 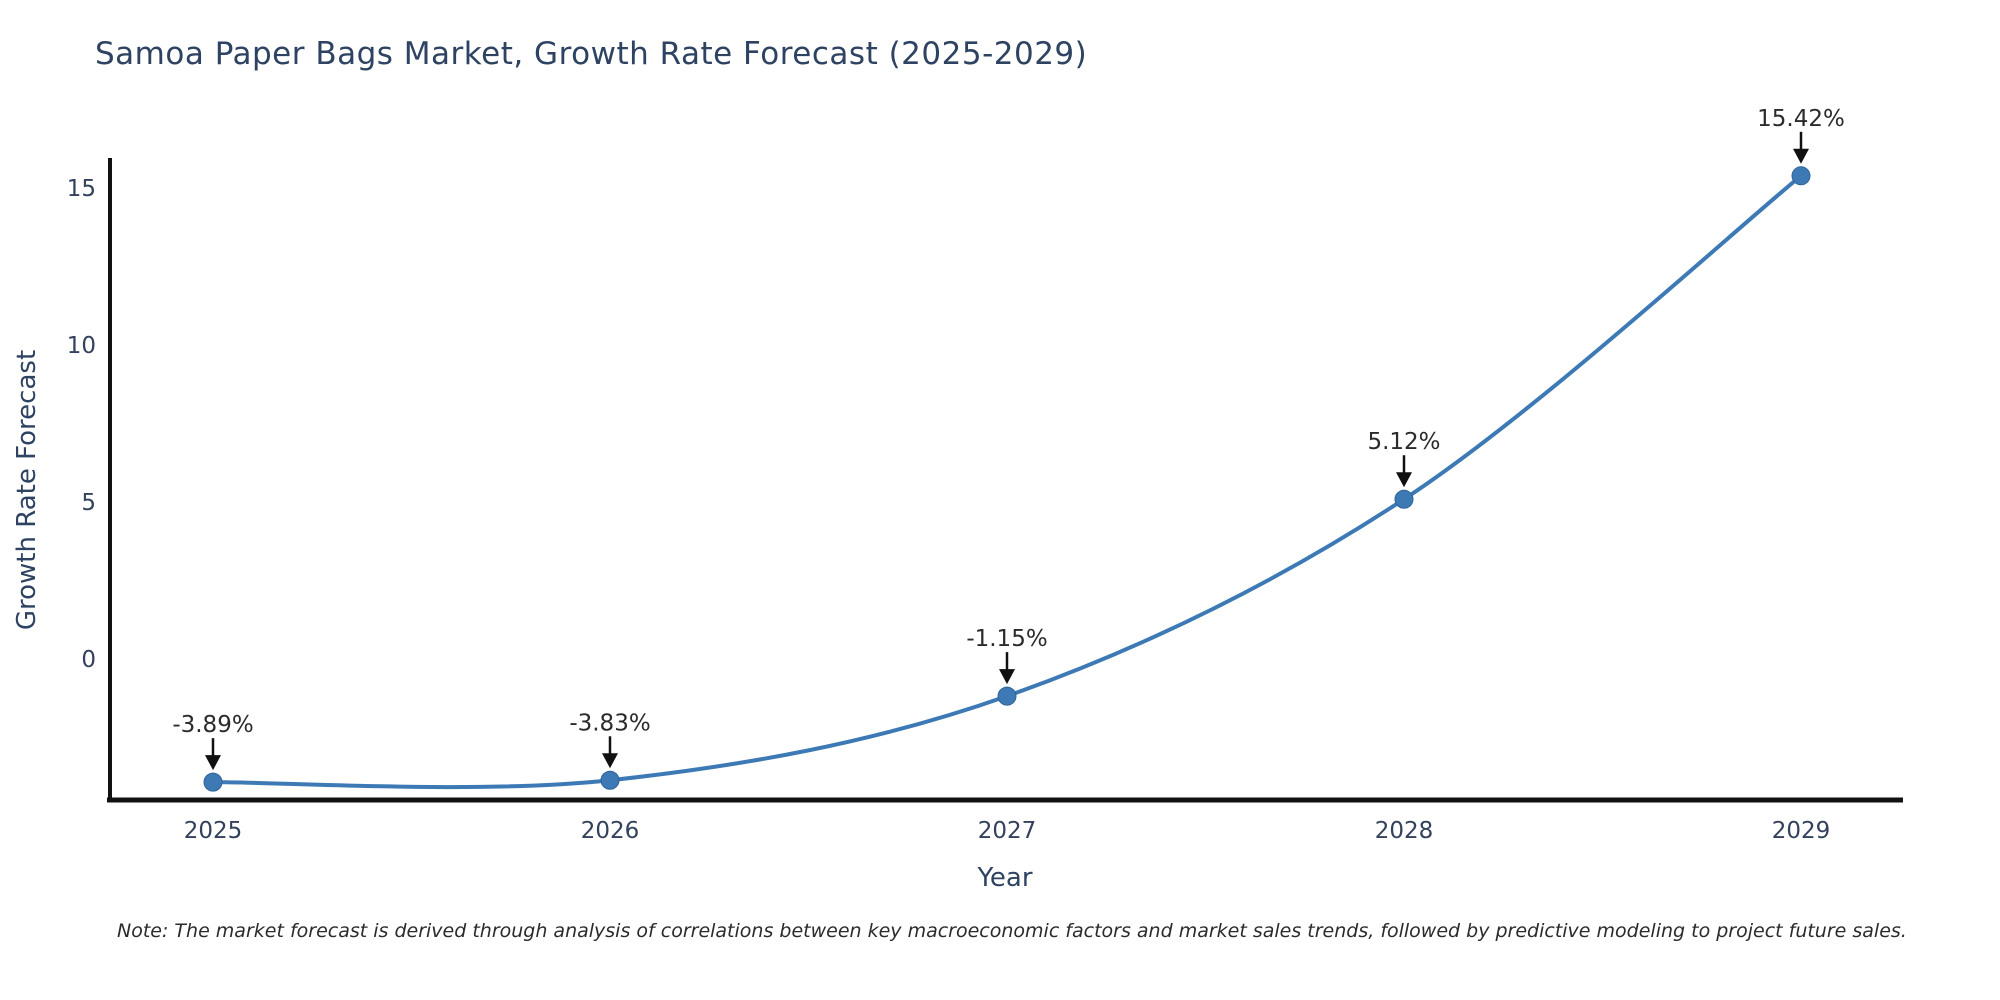 What do you see at coordinates (1801, 119) in the screenshot?
I see `point-value-label: 15.42%` at bounding box center [1801, 119].